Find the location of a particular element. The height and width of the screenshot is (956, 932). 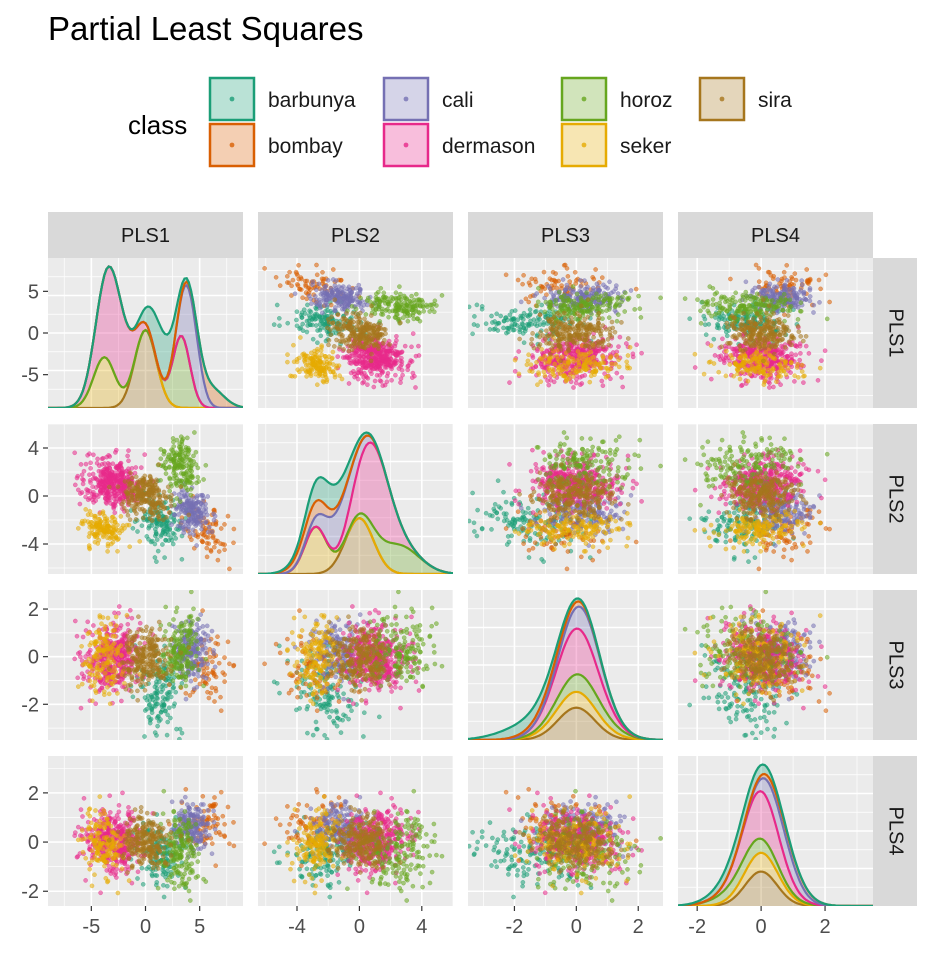

strip-right-label-PLS3: PLS3 is located at coordinates (896, 665).